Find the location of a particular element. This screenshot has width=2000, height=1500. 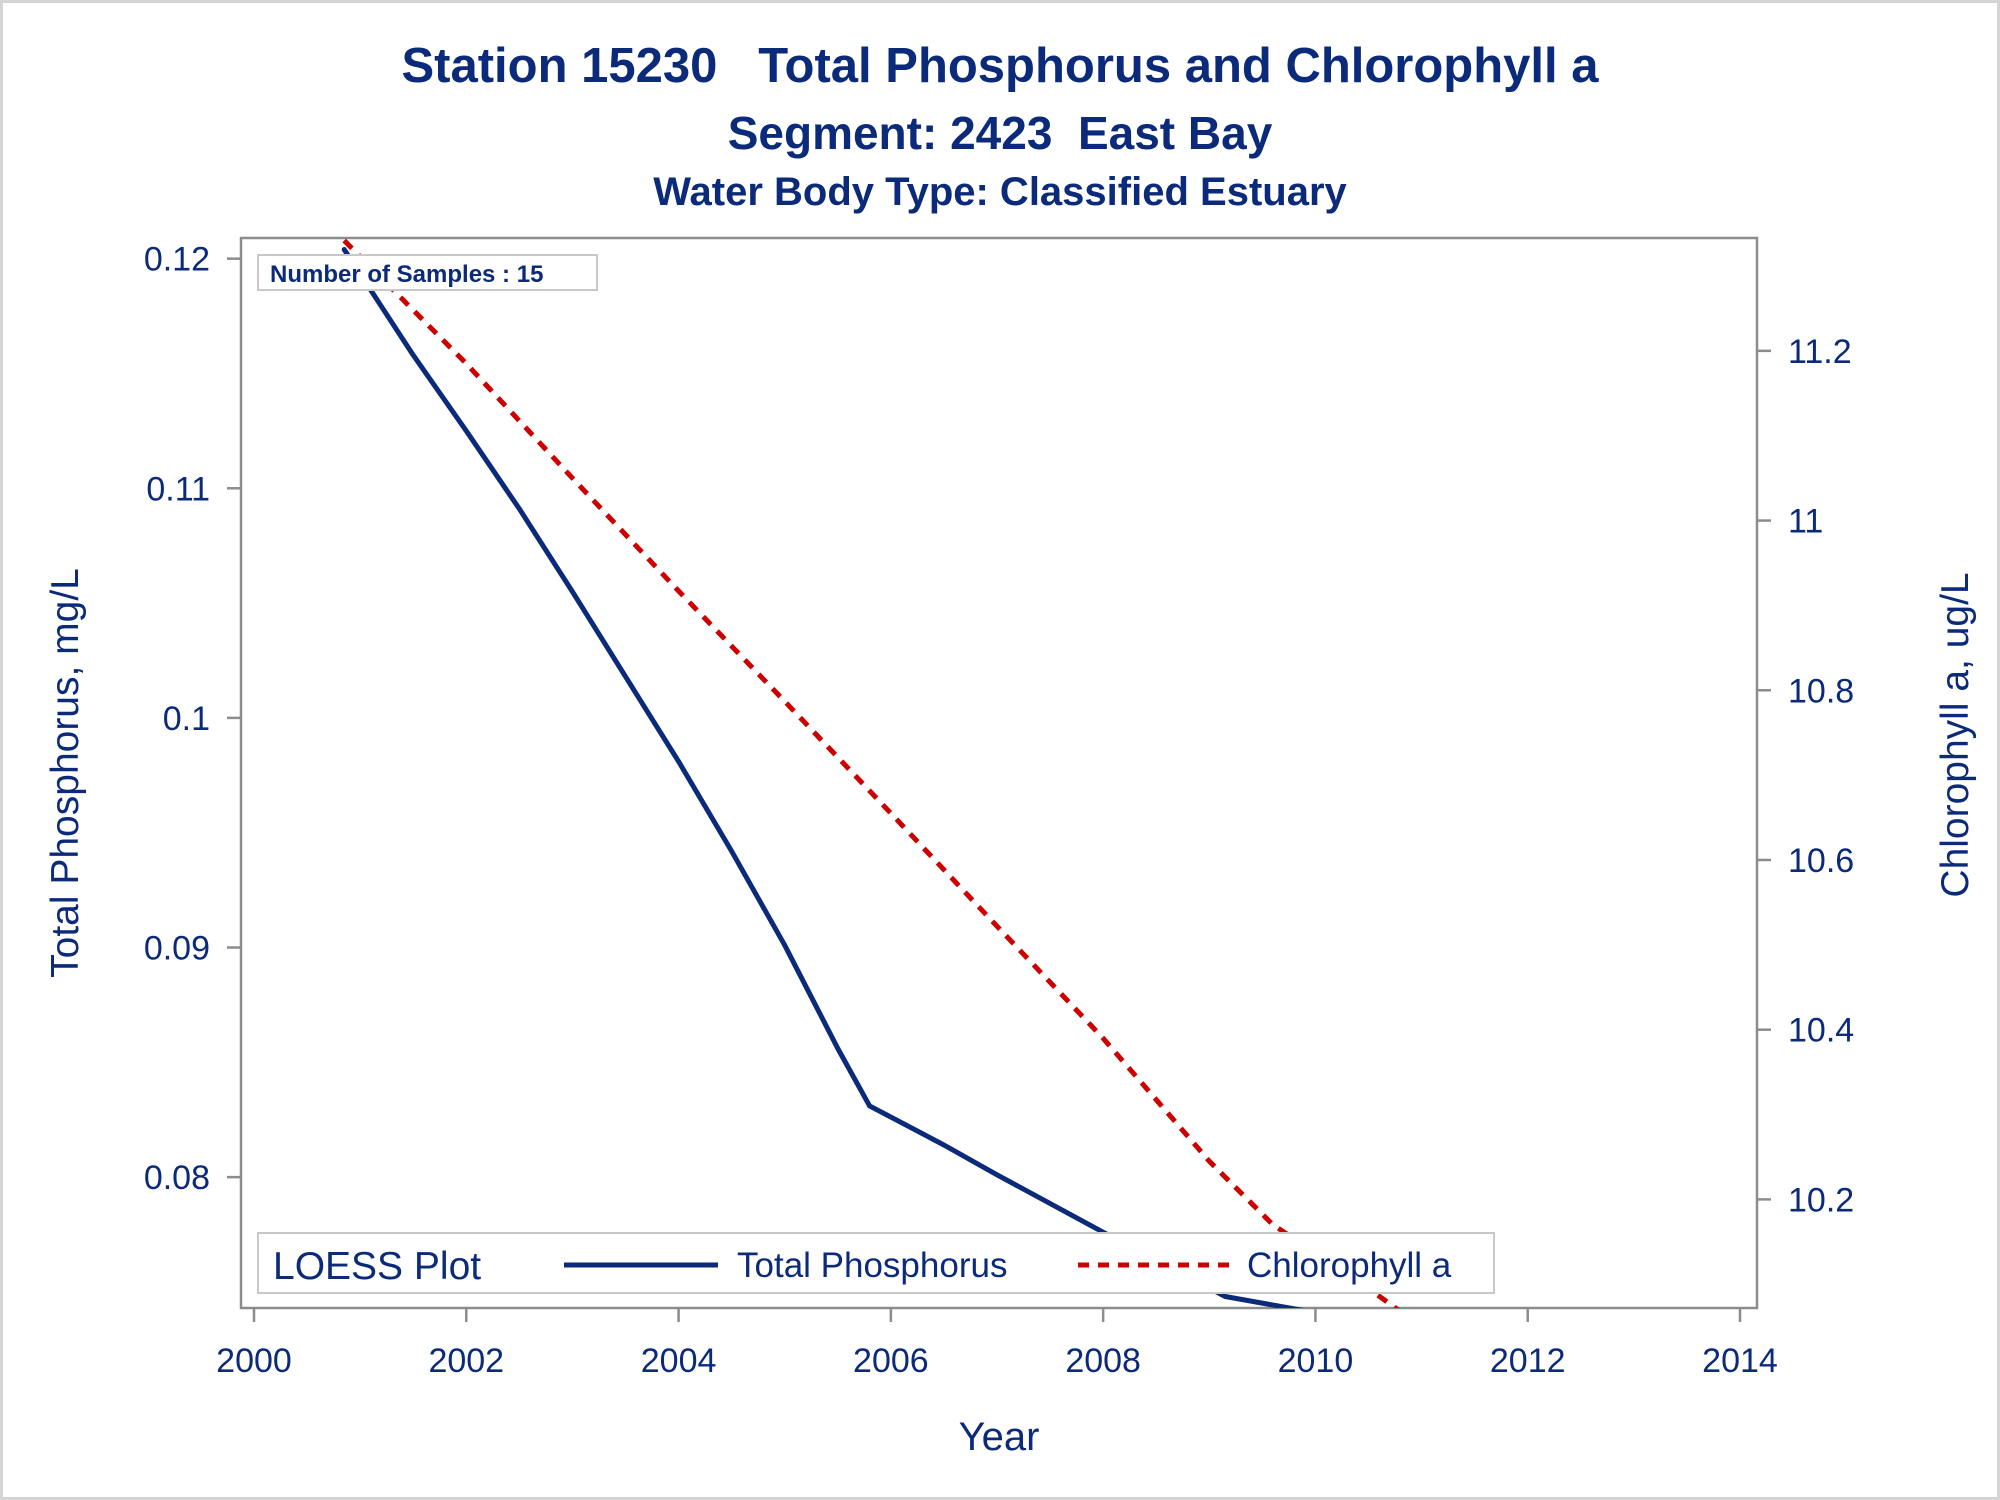

legend-label-chlorophyll-a: Chlorophyll a is located at coordinates (1349, 1265).